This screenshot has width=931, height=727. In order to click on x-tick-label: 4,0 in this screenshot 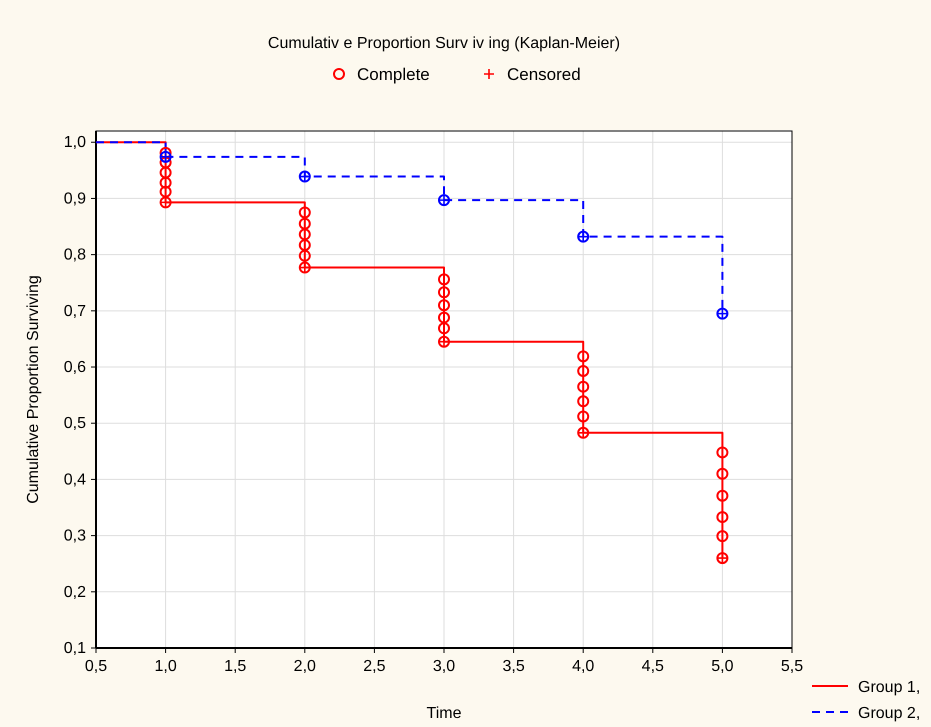, I will do `click(583, 666)`.